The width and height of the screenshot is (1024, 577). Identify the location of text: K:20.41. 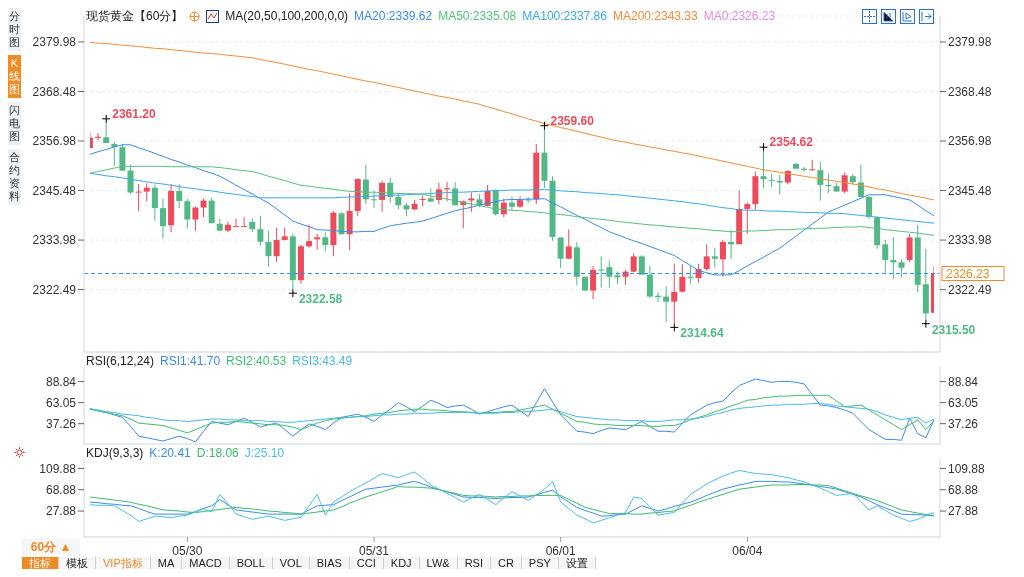
(170, 453).